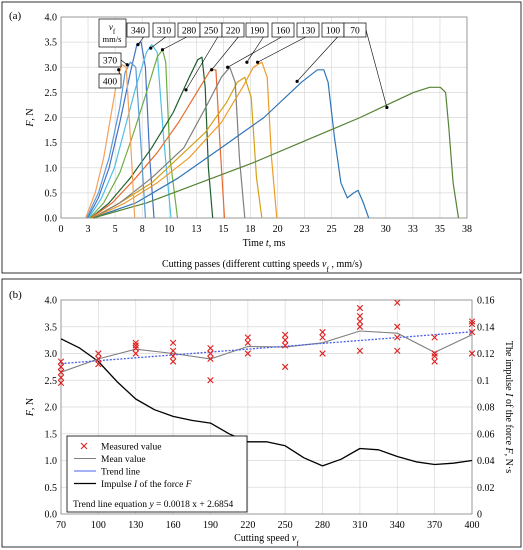  Describe the element at coordinates (146, 484) in the screenshot. I see `legend-item-label: Impulse I of the force F` at that location.